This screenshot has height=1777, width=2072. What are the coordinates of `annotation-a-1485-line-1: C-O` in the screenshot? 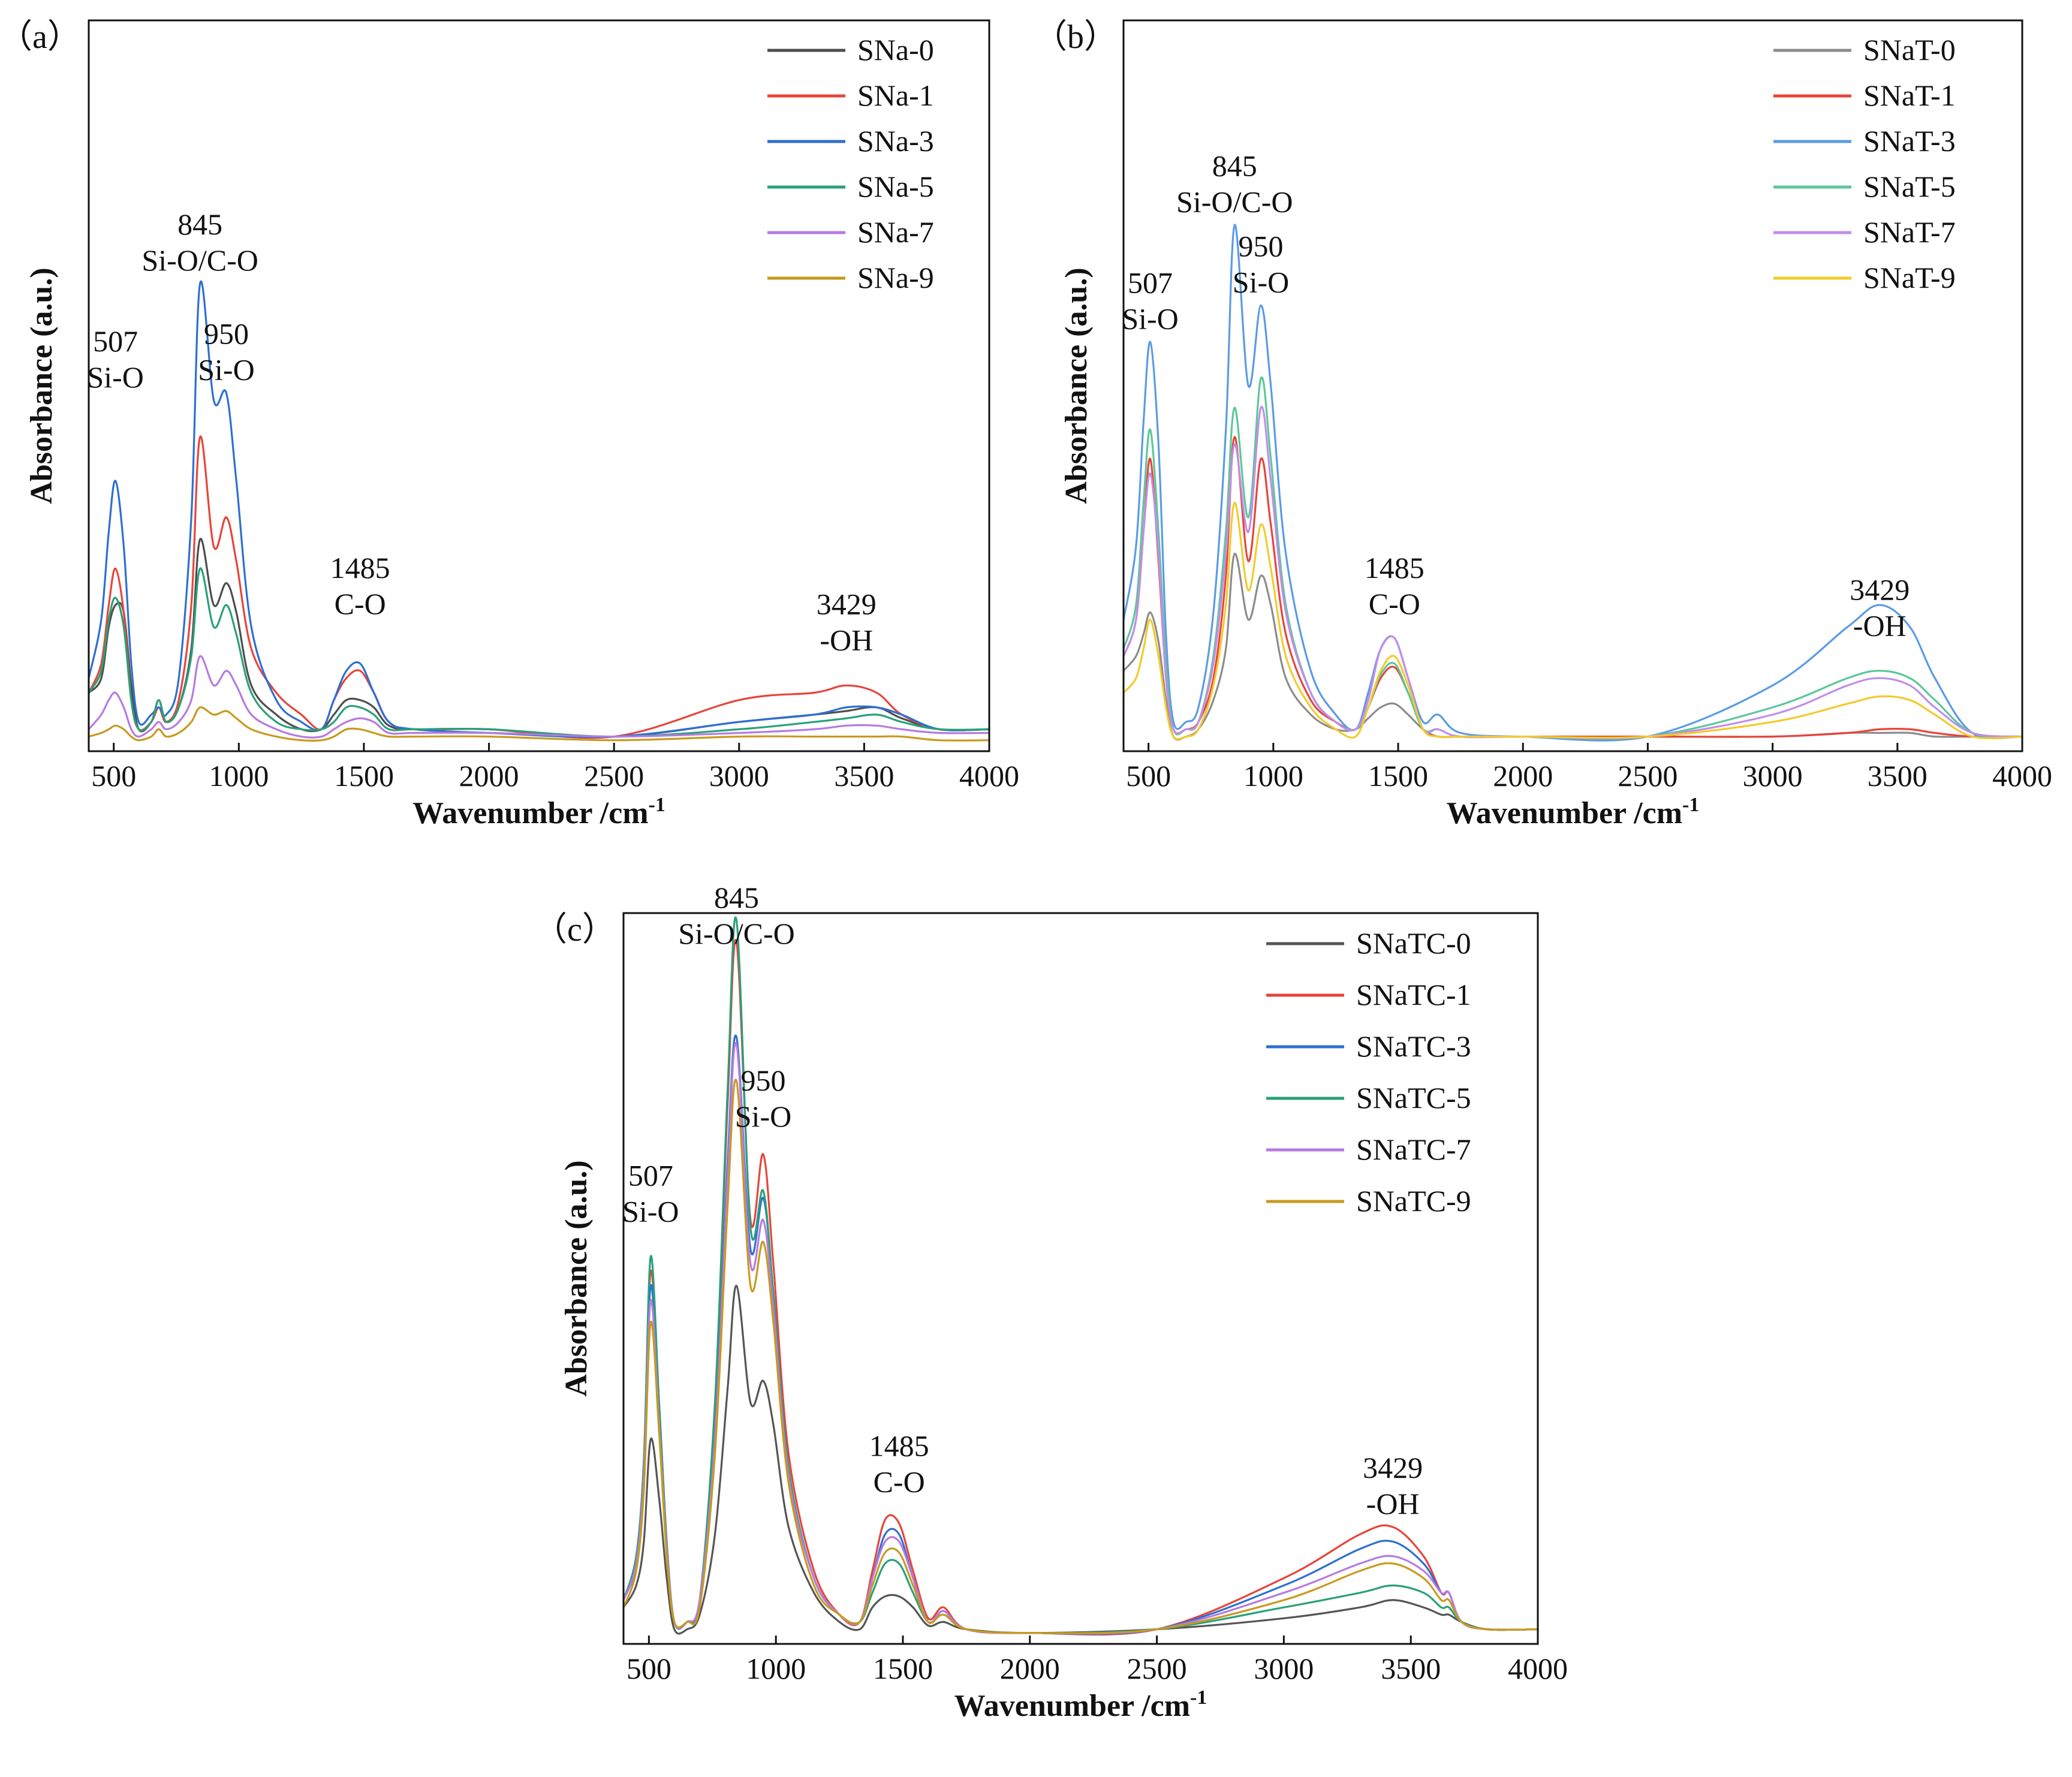 It's located at (361, 604).